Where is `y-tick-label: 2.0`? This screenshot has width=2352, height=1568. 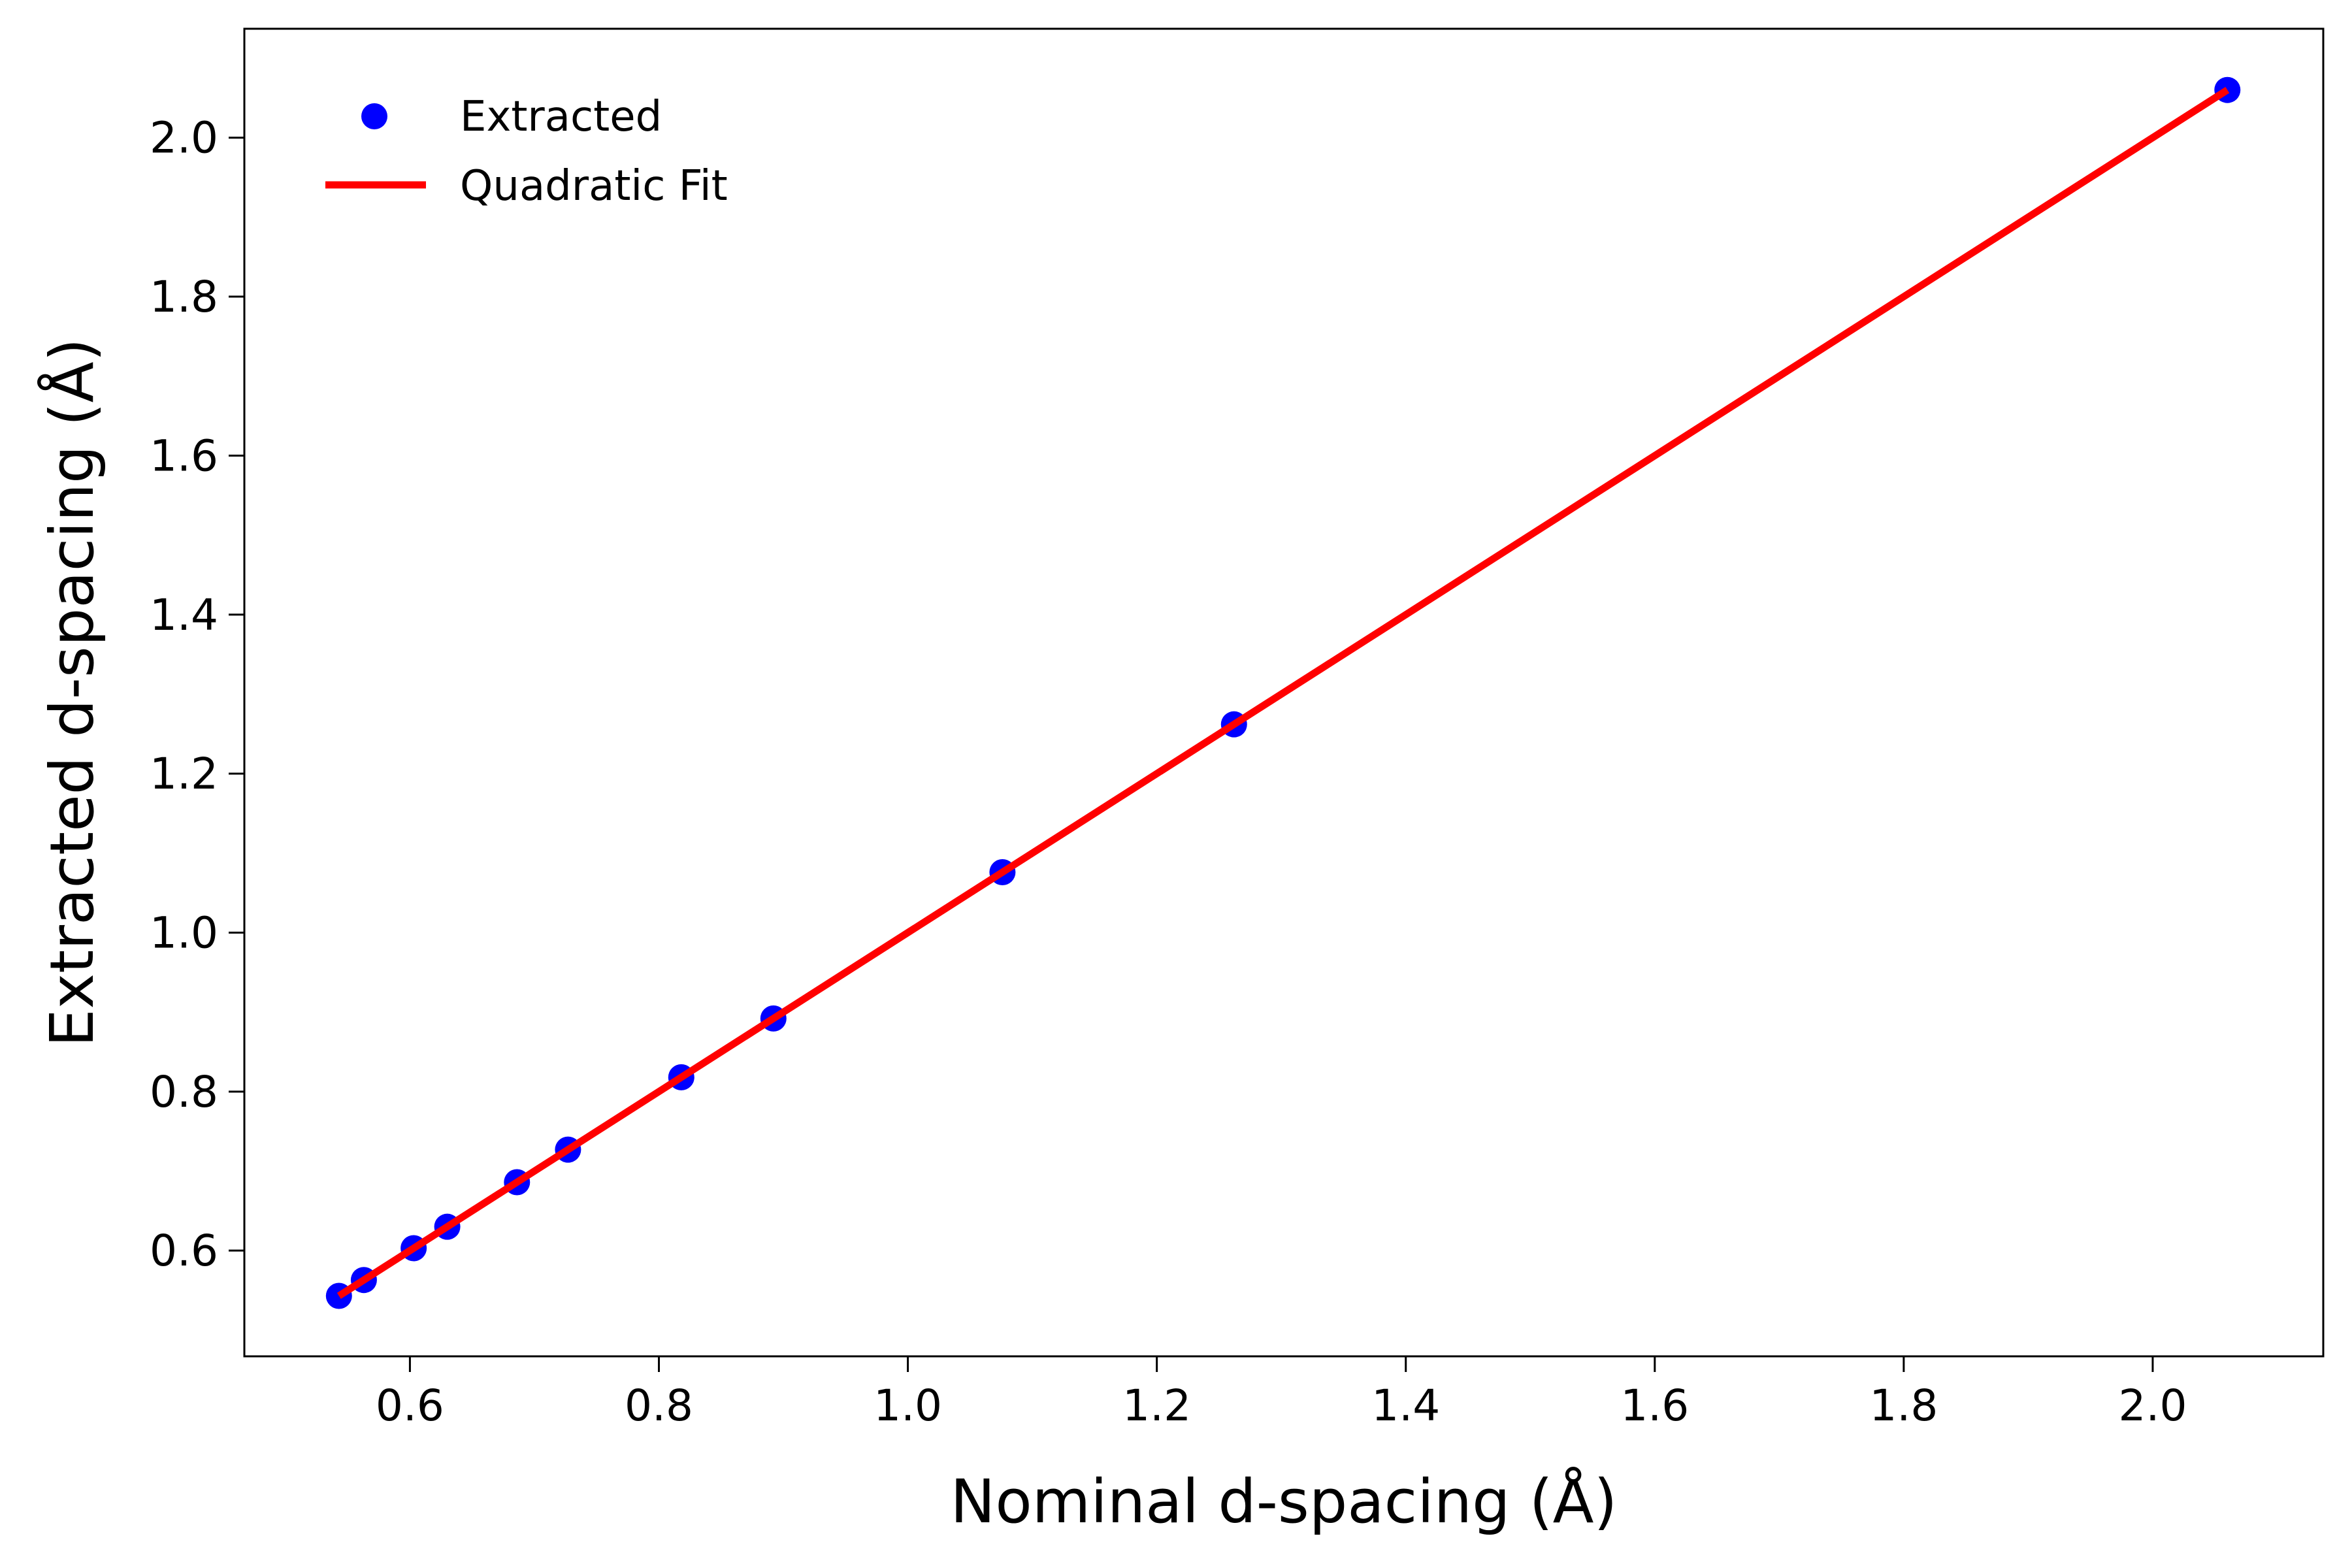
y-tick-label: 2.0 is located at coordinates (184, 138).